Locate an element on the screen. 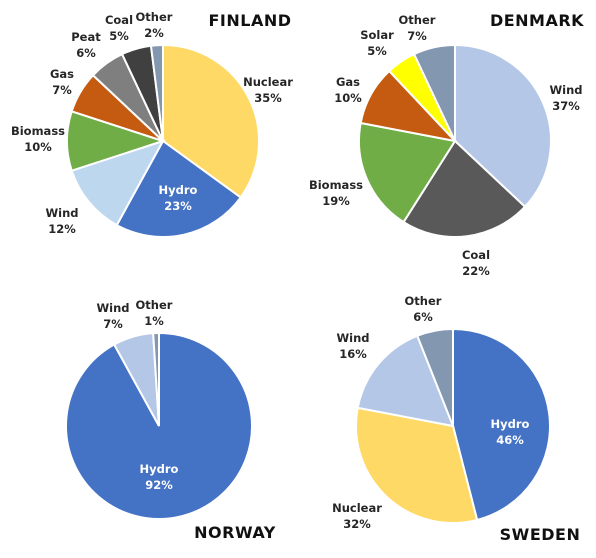 This screenshot has height=558, width=596. slice-label-coal: Coal 5% is located at coordinates (119, 28).